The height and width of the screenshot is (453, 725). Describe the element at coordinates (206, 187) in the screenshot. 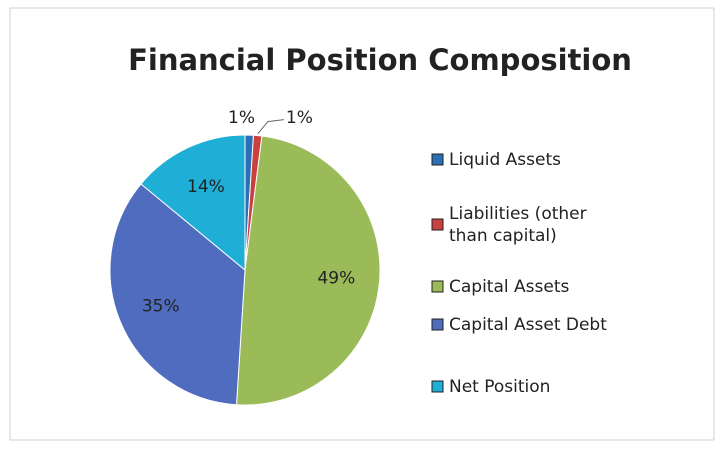

I see `data-label: 14%` at that location.